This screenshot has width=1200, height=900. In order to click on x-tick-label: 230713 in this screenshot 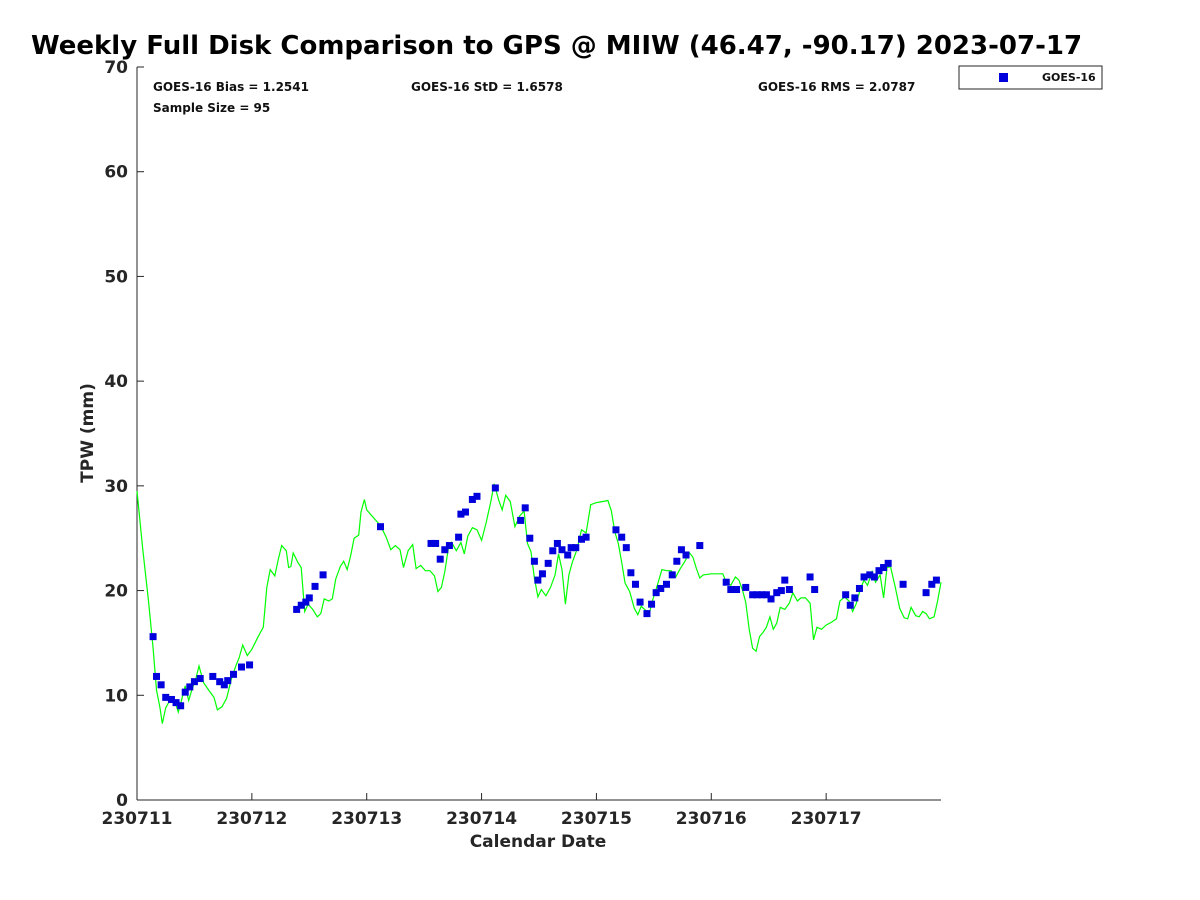, I will do `click(366, 819)`.